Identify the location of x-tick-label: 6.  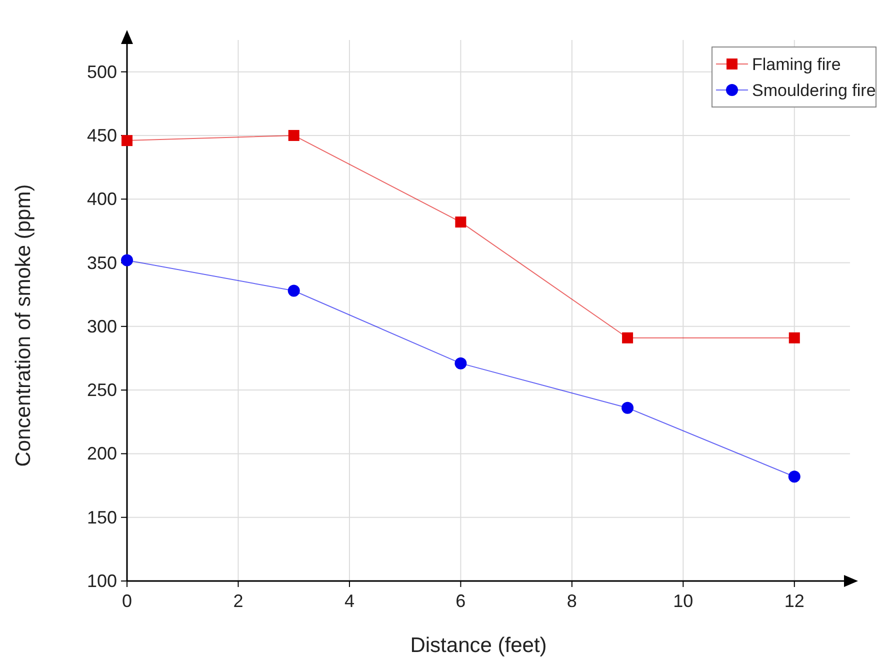
(461, 601).